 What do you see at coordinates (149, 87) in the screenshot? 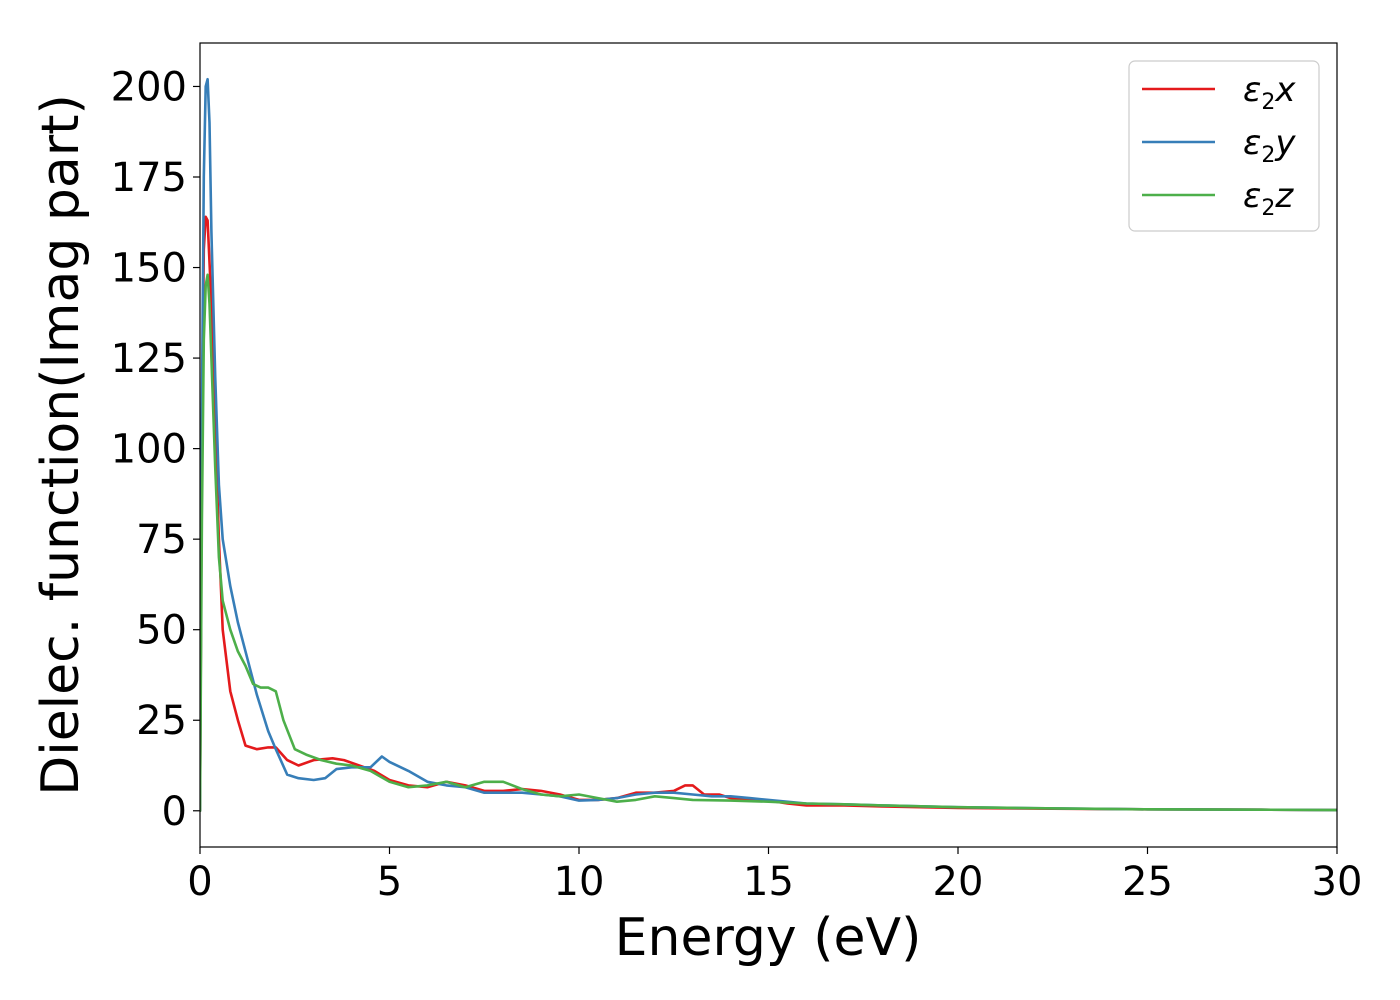
I see `y-tick-label: 200` at bounding box center [149, 87].